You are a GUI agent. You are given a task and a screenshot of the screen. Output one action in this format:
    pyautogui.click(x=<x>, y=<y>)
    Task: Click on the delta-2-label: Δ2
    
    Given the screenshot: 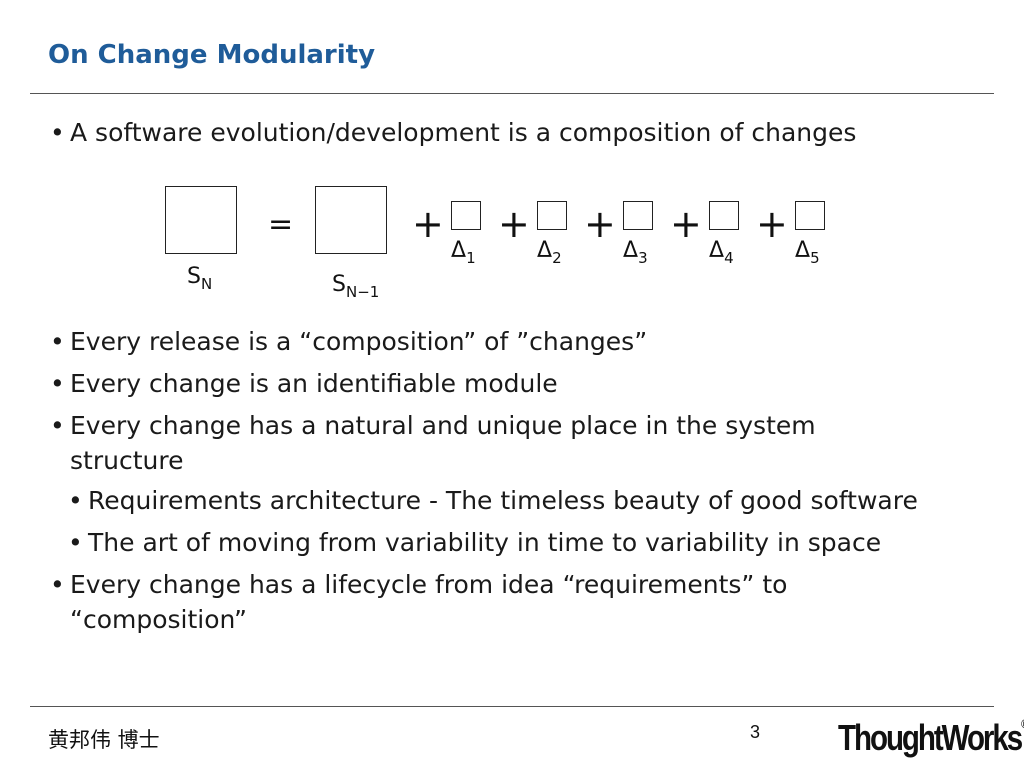 What is the action you would take?
    pyautogui.click(x=549, y=252)
    